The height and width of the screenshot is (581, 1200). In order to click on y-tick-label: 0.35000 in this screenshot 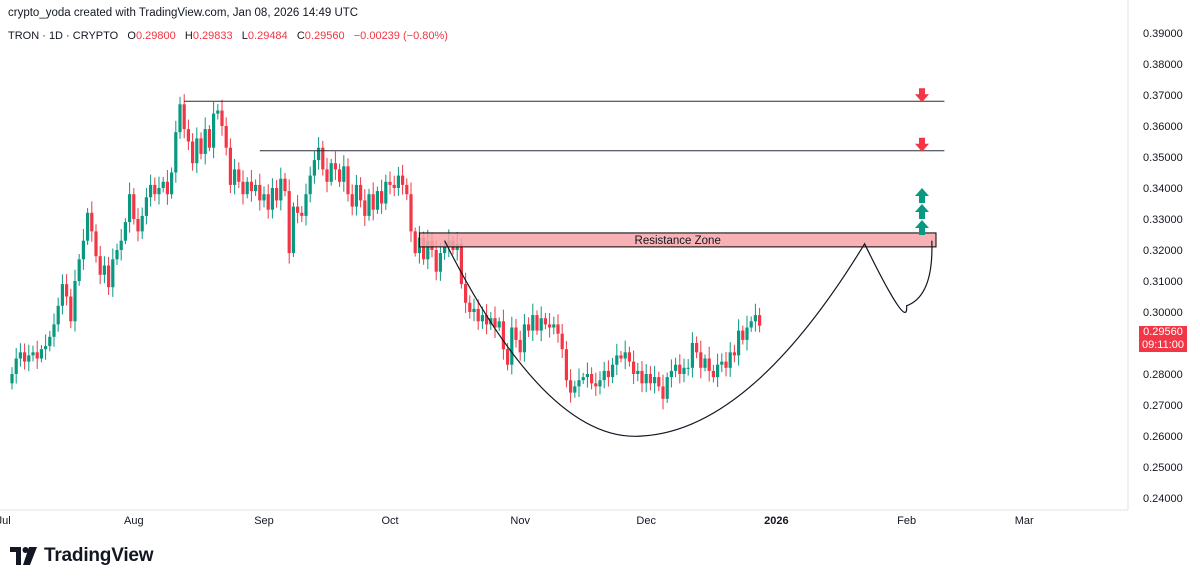, I will do `click(1163, 158)`.